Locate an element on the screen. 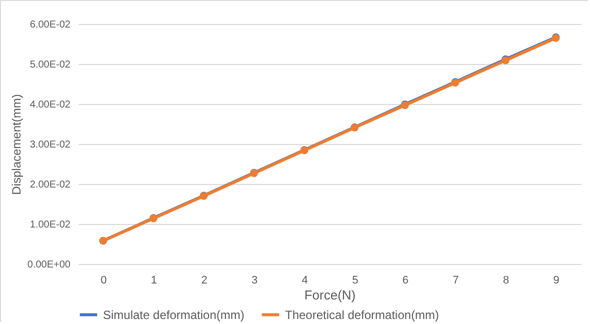 The image size is (590, 324). y-tick-label: 1.00E-02 is located at coordinates (50, 225).